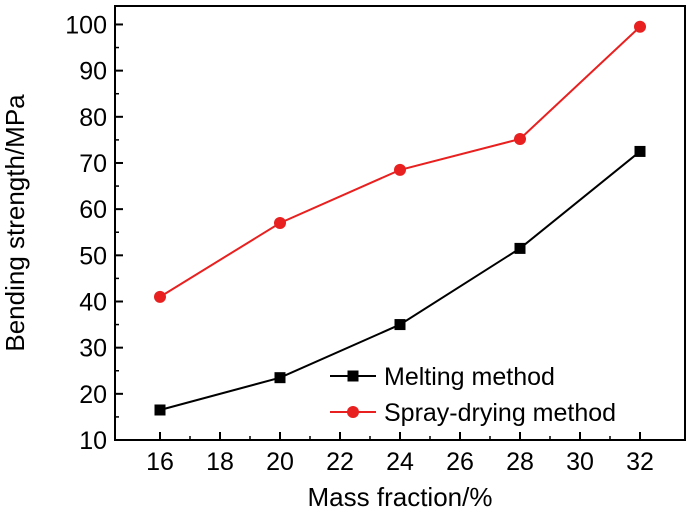 Image resolution: width=700 pixels, height=516 pixels. I want to click on x-tick-label: 32, so click(640, 462).